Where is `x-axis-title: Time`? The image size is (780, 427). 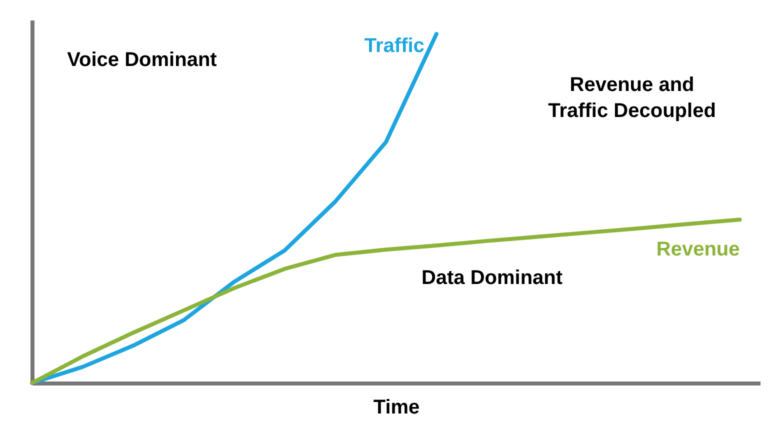 x-axis-title: Time is located at coordinates (396, 407).